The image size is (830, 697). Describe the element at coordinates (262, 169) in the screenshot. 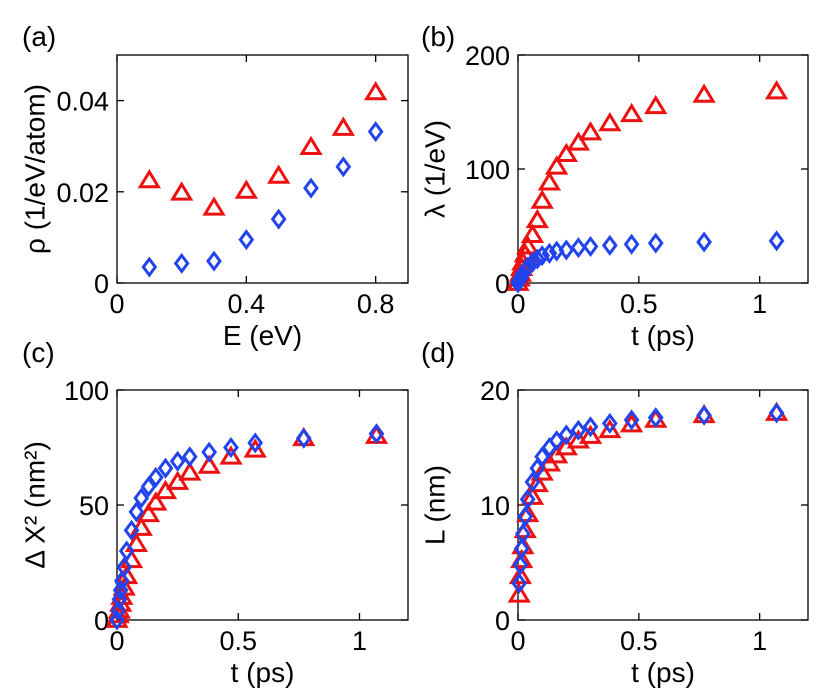

I see `plot-frame` at that location.